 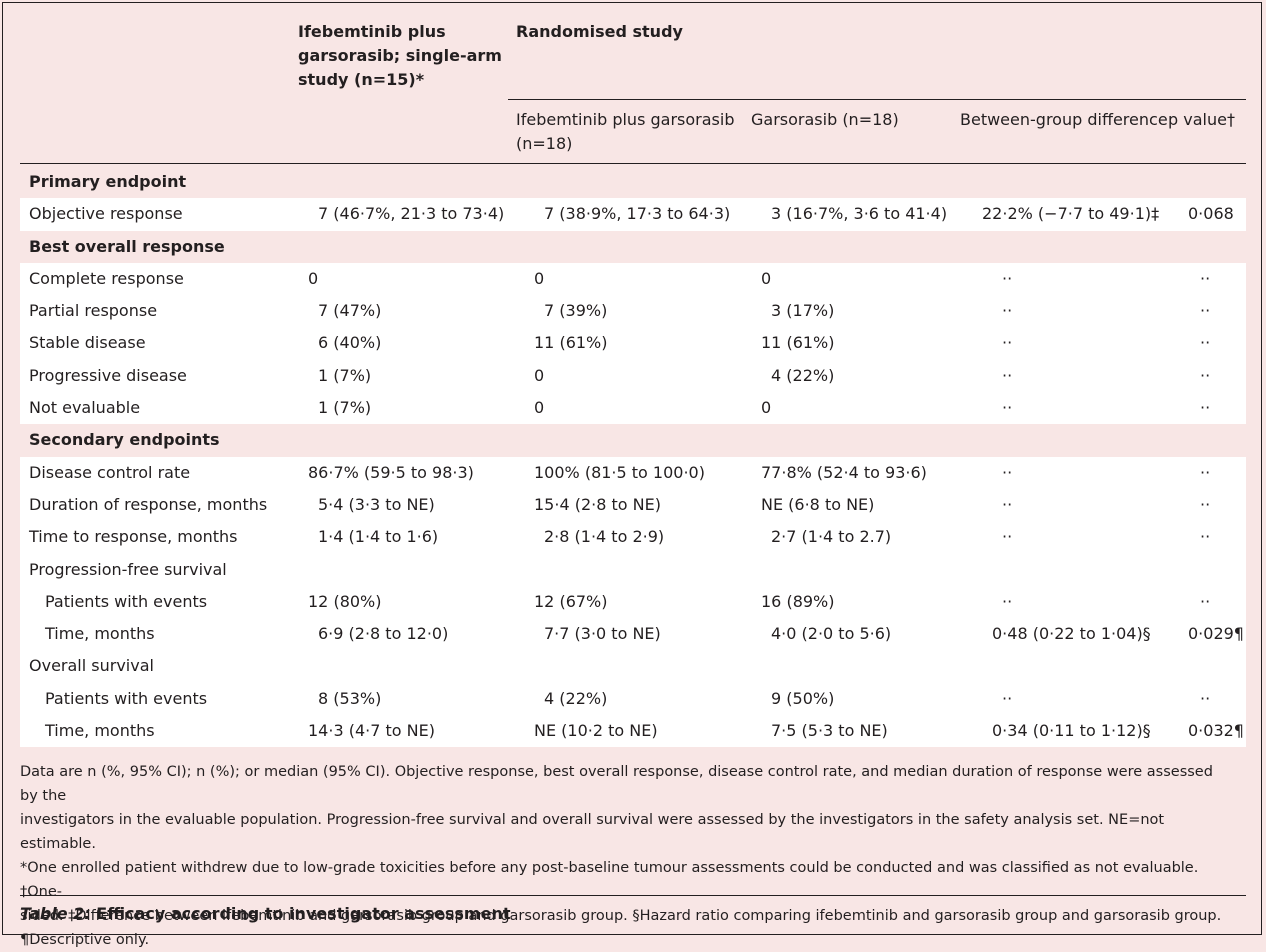 What do you see at coordinates (411, 214) in the screenshot?
I see `cell-c1: 7 (46·7%, 21·3 to 73·4)` at bounding box center [411, 214].